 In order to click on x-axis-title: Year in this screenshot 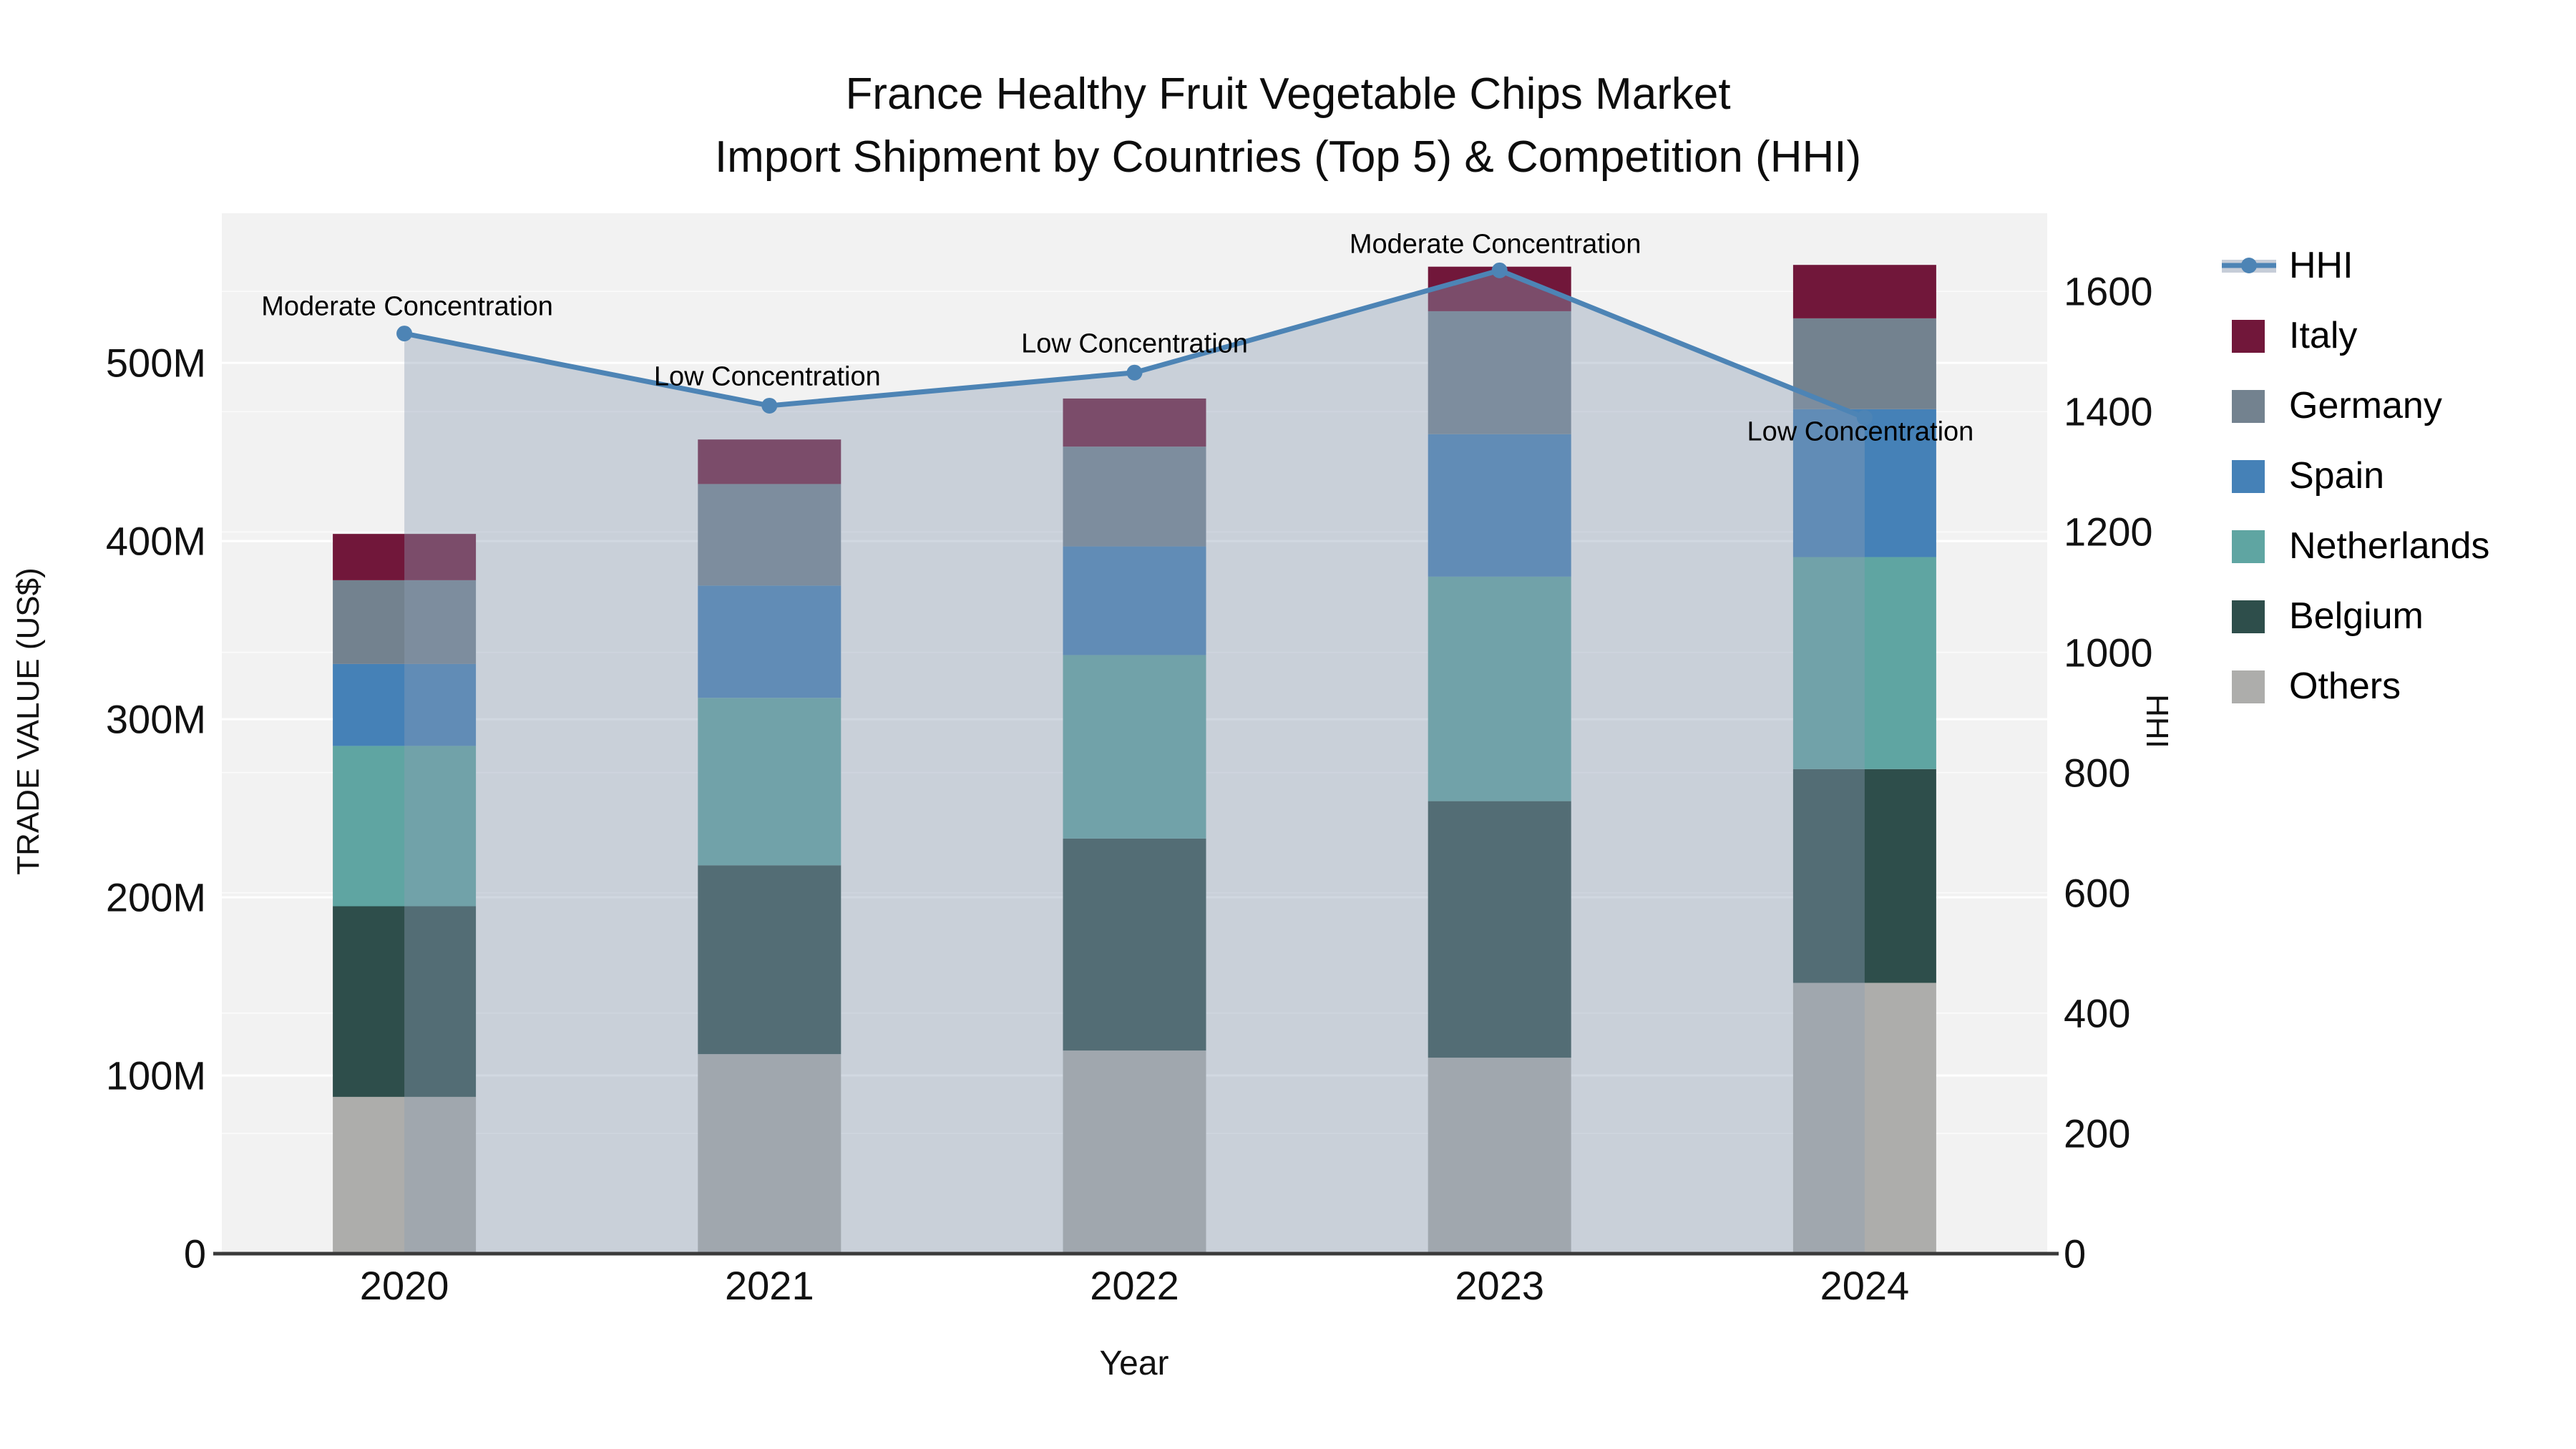, I will do `click(1134, 1363)`.